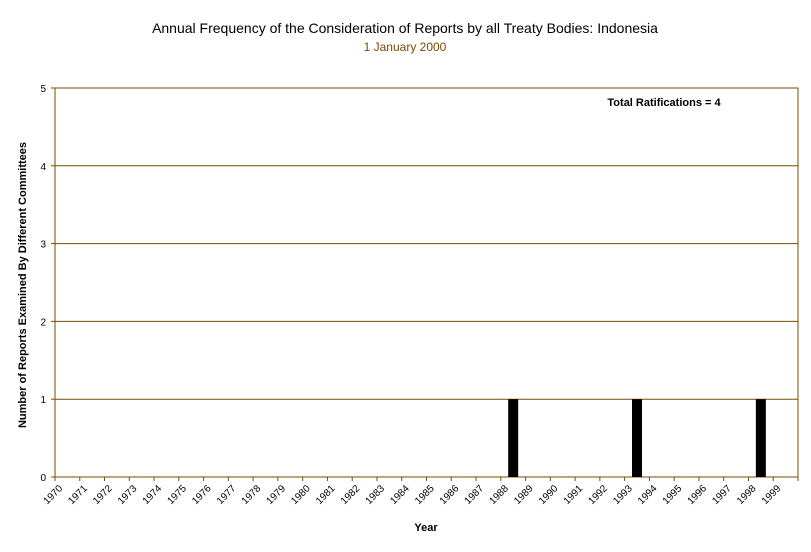 The height and width of the screenshot is (552, 811). I want to click on y-tick-label: 1, so click(43, 400).